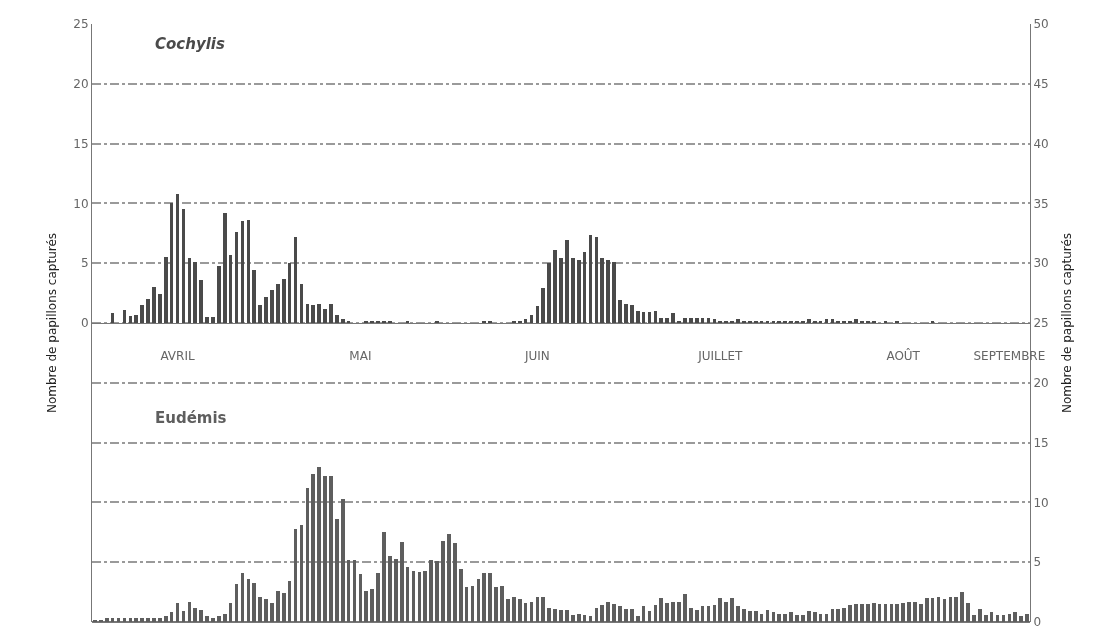 This screenshot has height=641, width=1099. I want to click on y2-tick-label: 50, so click(1041, 24).